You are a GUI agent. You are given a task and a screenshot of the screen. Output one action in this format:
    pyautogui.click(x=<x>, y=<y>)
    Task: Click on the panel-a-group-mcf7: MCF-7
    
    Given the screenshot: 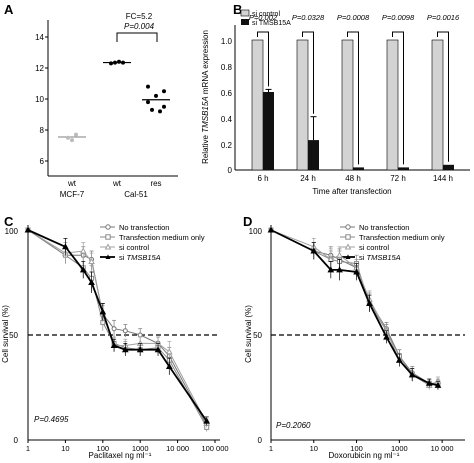 What is the action you would take?
    pyautogui.click(x=72, y=194)
    